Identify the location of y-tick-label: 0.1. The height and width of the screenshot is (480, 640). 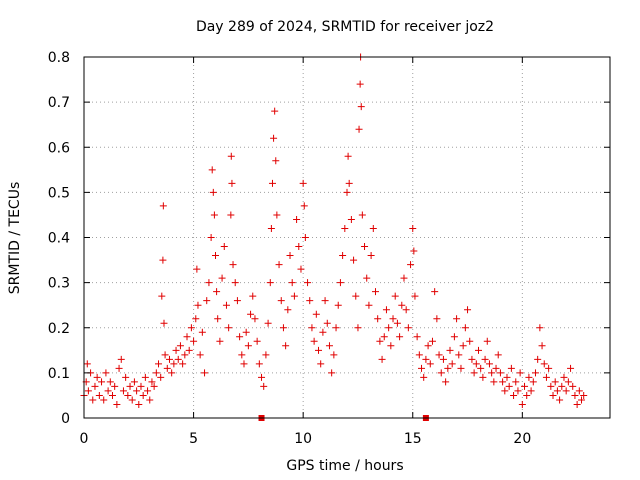
(59, 374).